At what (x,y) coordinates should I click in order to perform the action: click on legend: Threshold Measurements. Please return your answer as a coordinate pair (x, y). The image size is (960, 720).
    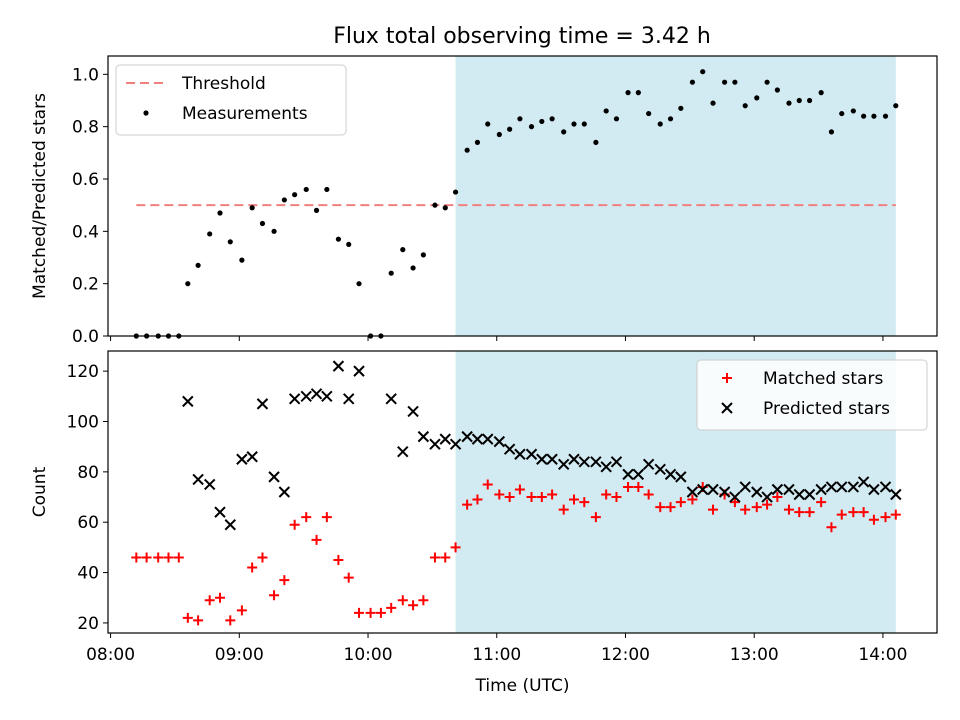
    Looking at the image, I should click on (231, 100).